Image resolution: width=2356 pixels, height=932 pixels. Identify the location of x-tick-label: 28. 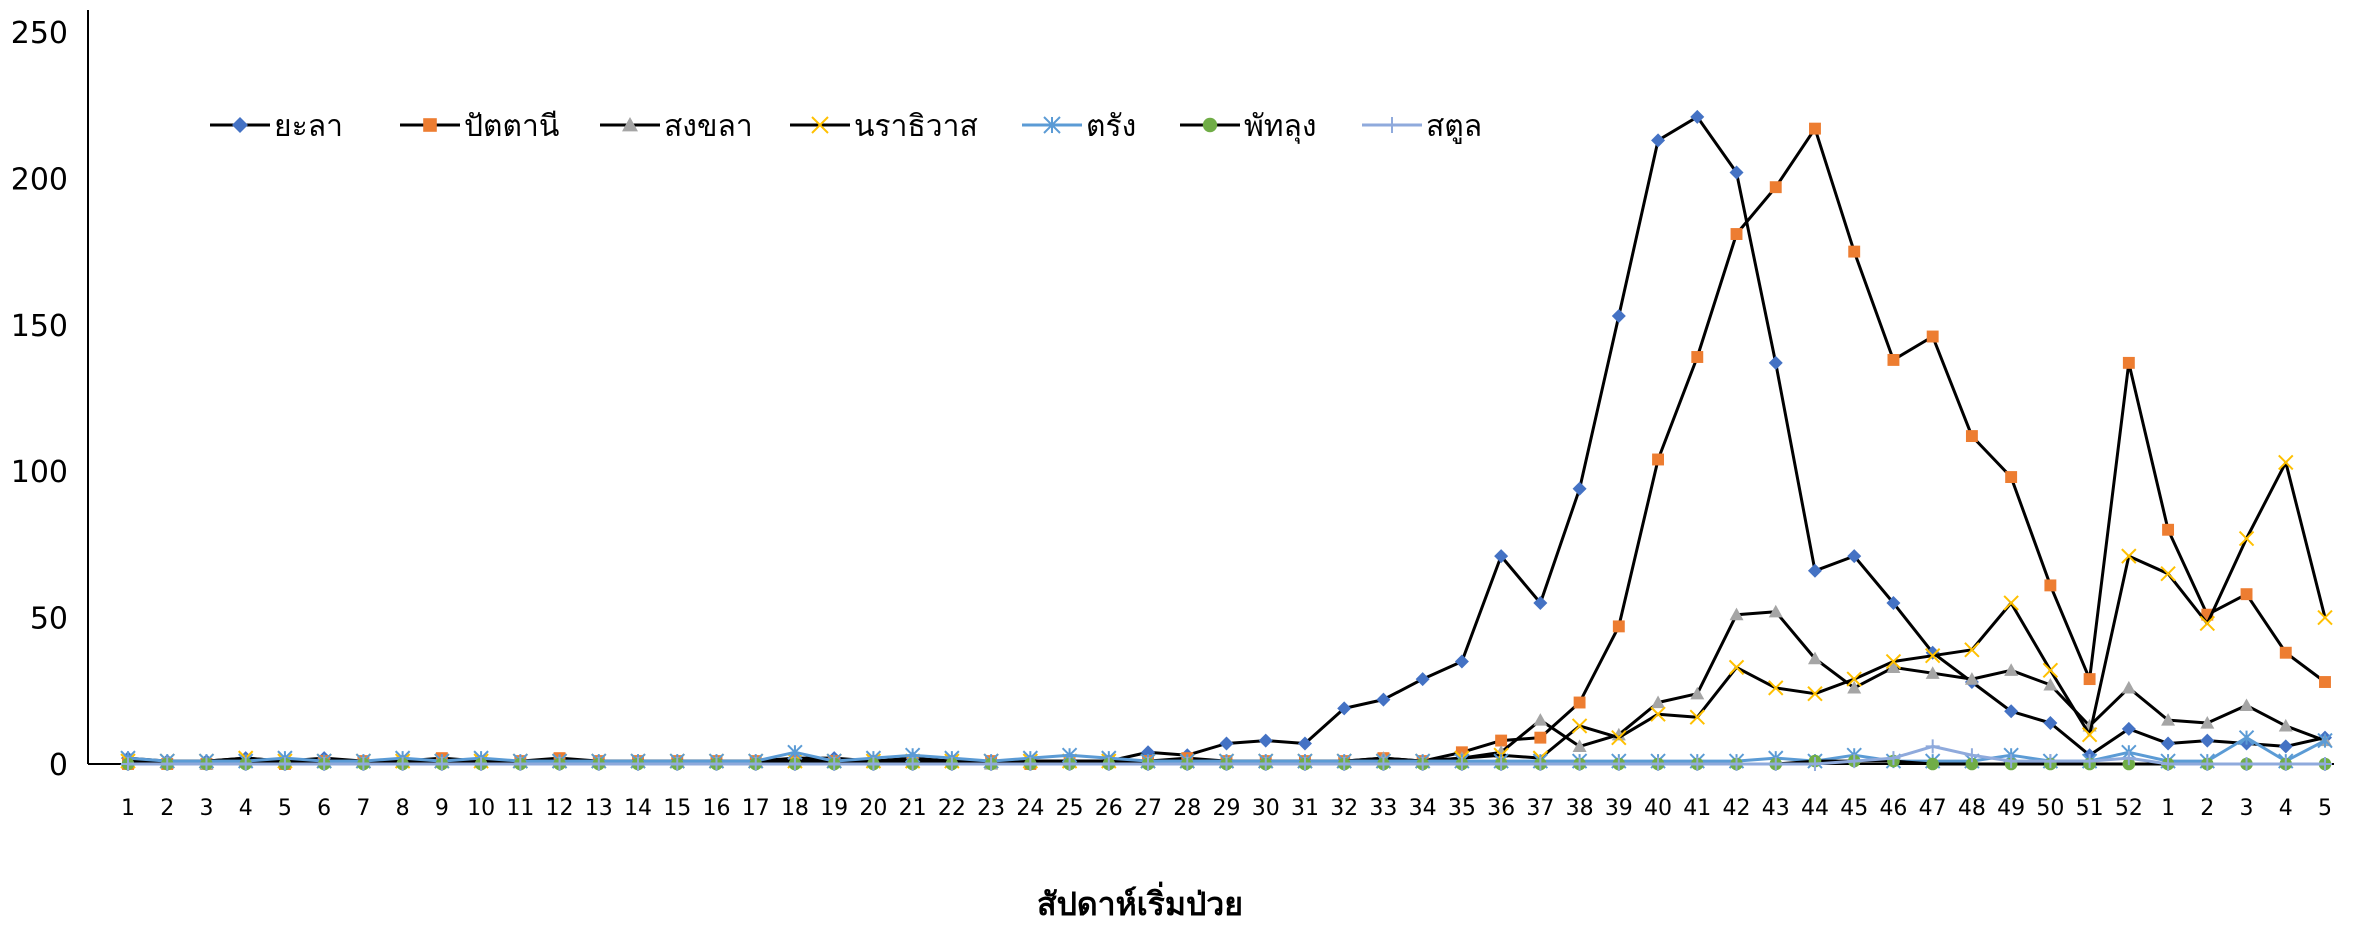
(1187, 808).